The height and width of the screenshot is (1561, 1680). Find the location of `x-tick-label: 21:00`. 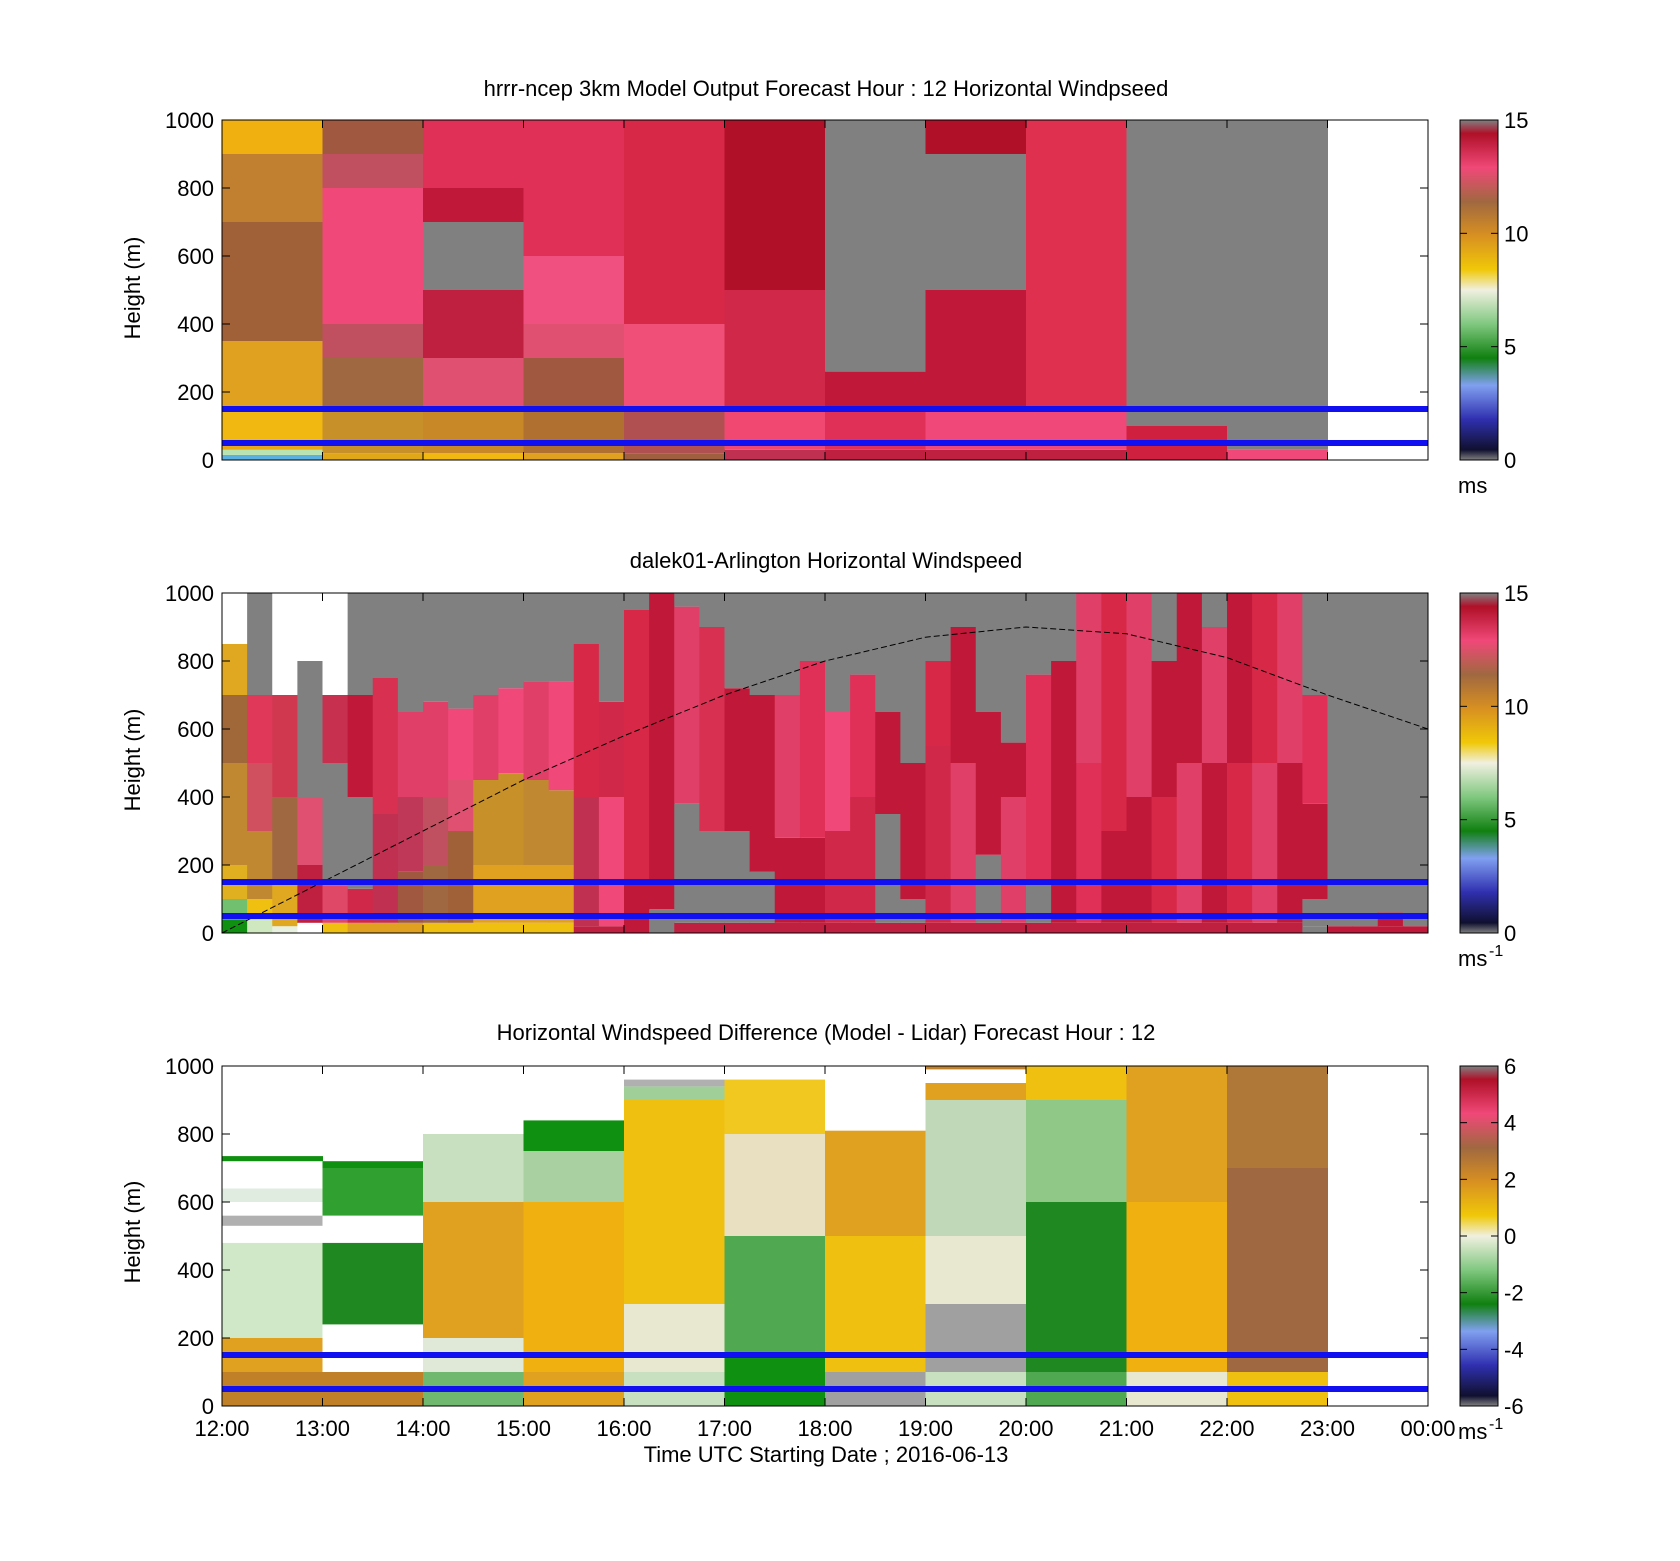

x-tick-label: 21:00 is located at coordinates (1126, 1428).